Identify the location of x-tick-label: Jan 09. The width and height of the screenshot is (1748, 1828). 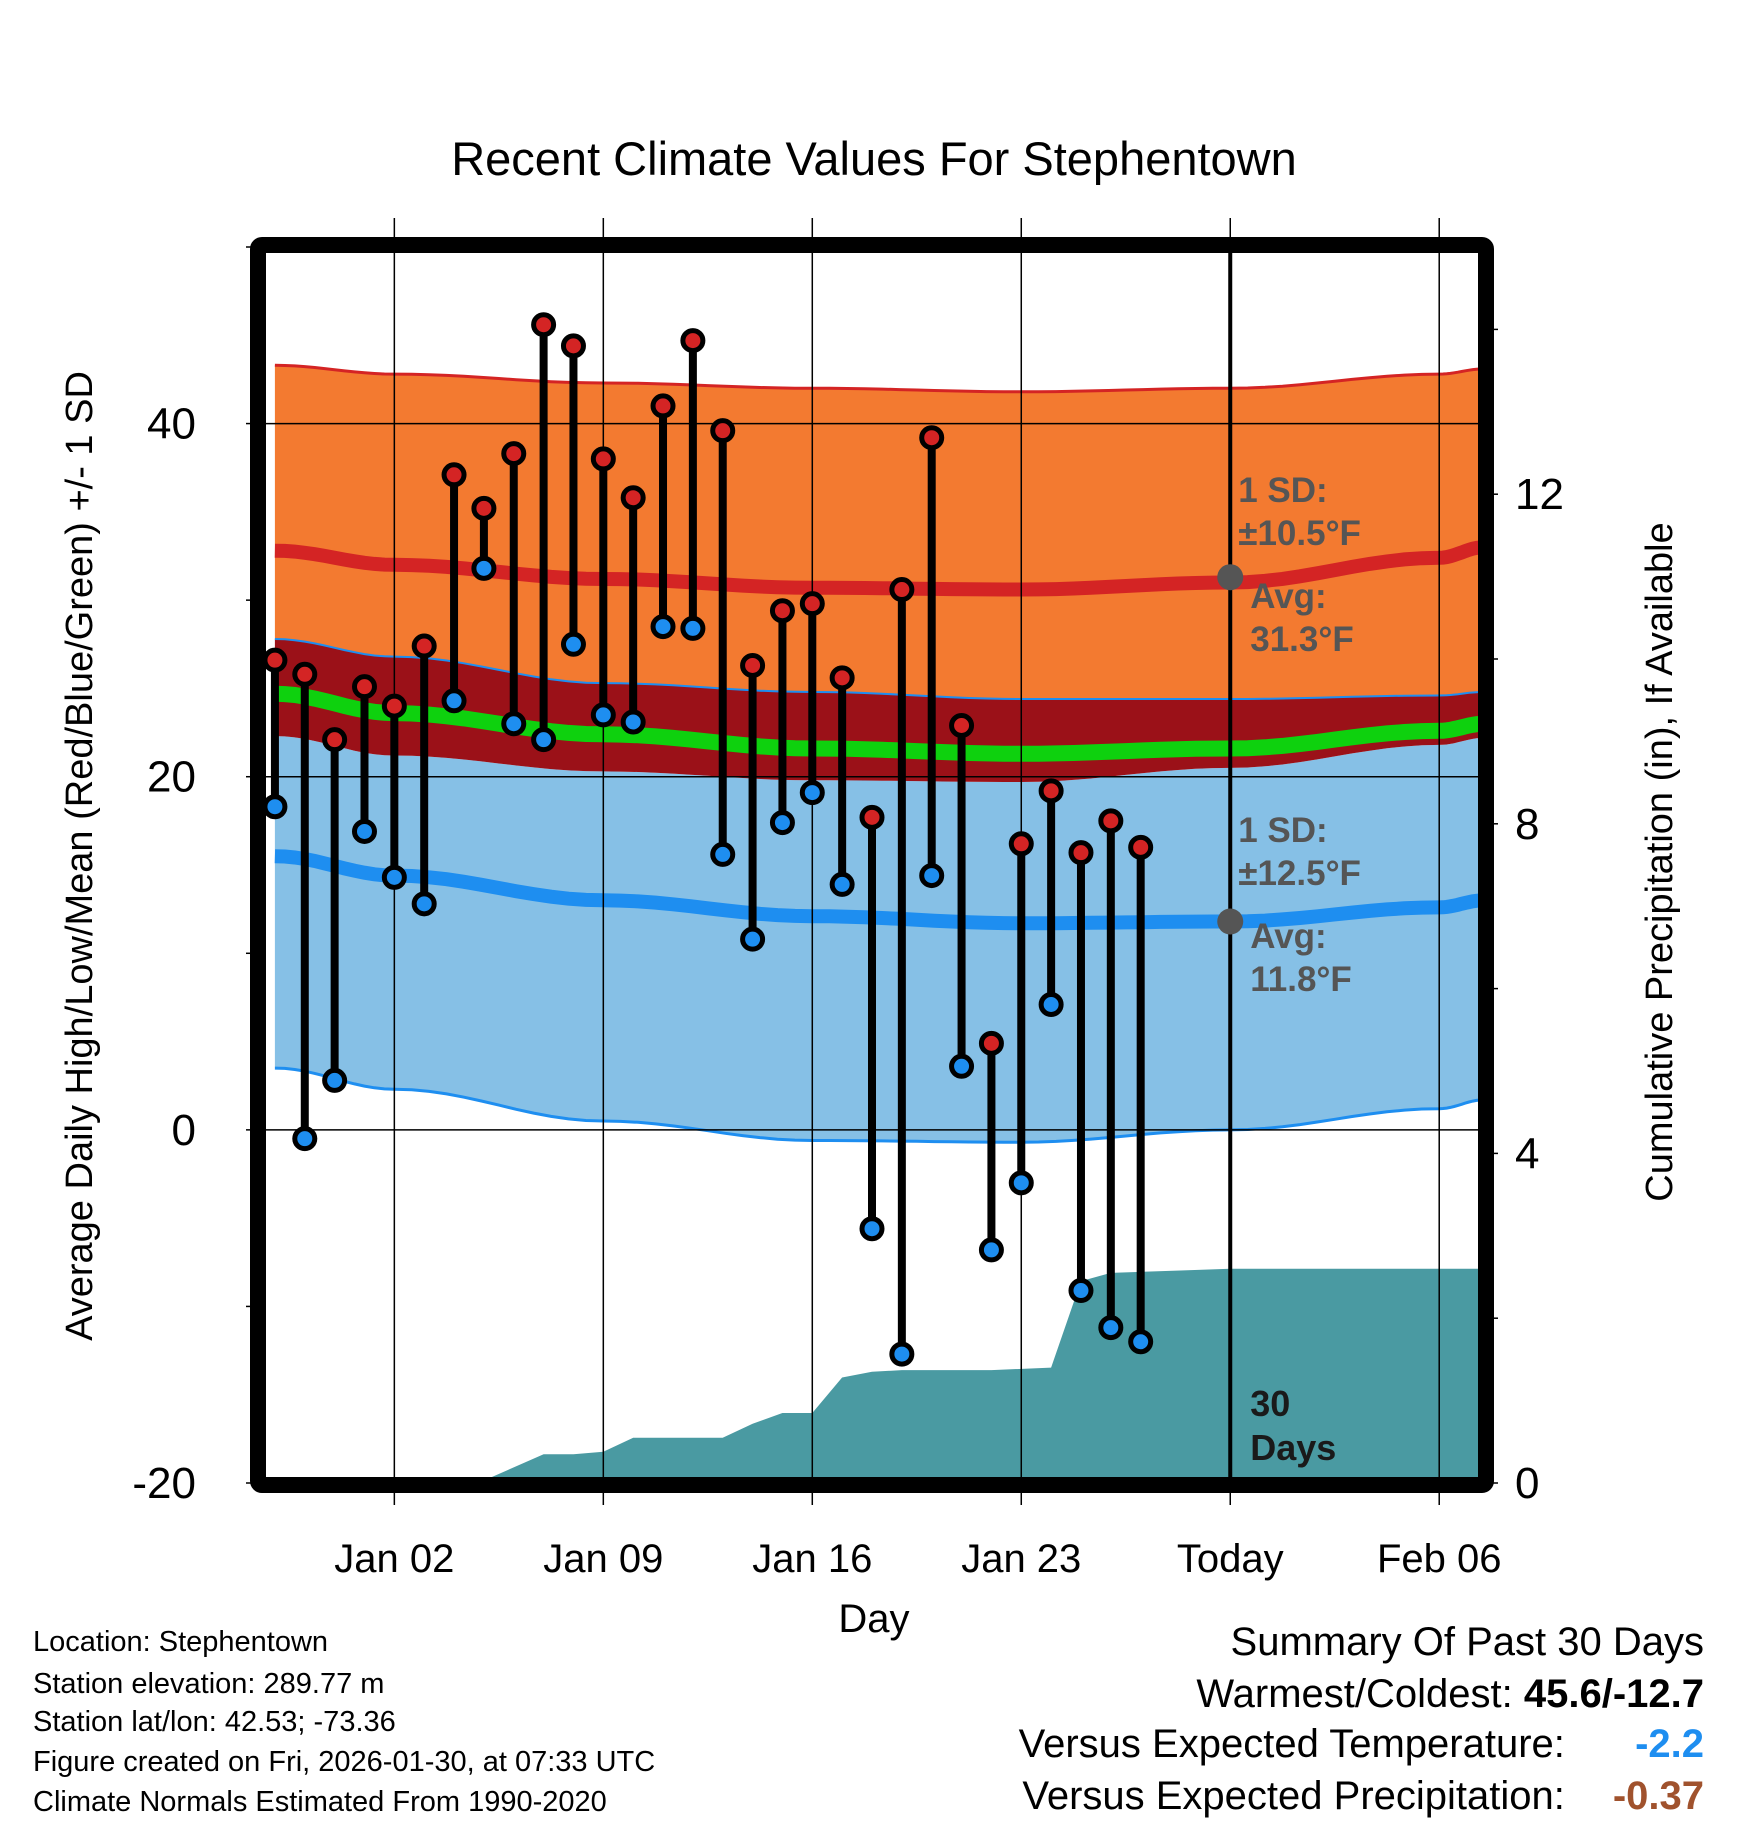
(603, 1559).